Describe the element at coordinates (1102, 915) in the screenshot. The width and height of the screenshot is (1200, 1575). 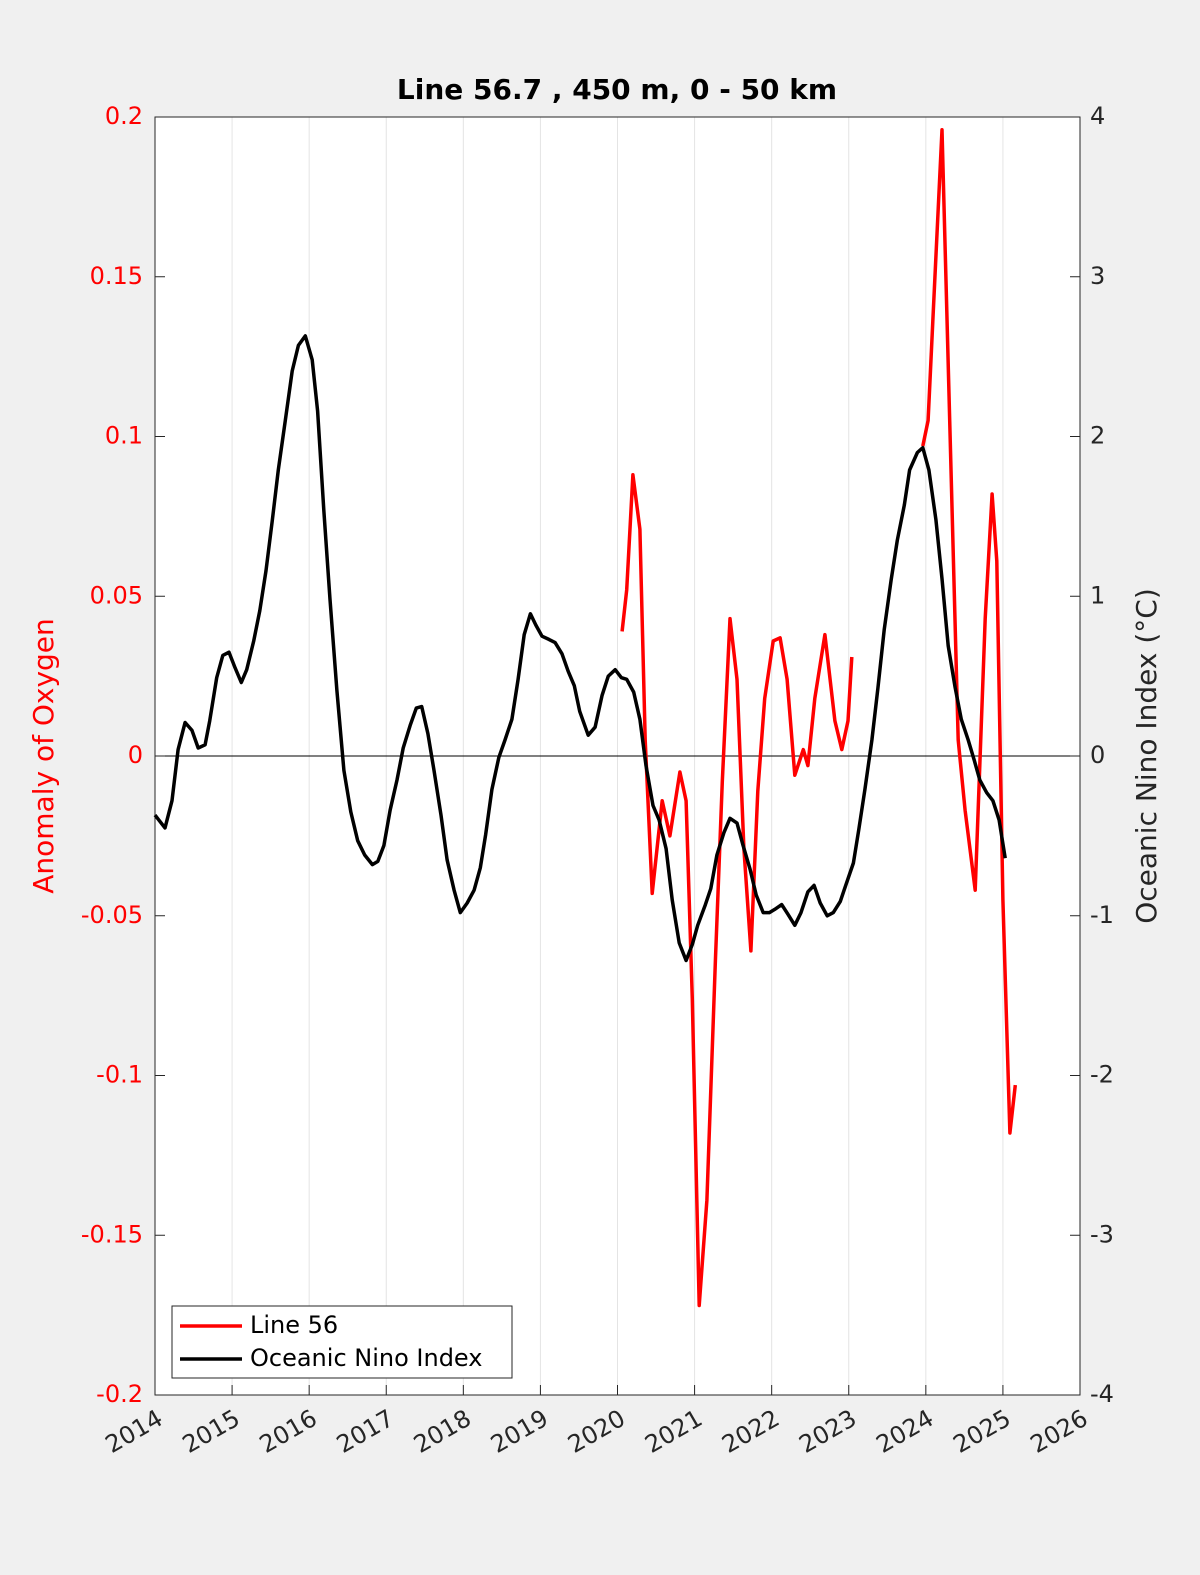
I see `y2-tick-label: -1` at that location.